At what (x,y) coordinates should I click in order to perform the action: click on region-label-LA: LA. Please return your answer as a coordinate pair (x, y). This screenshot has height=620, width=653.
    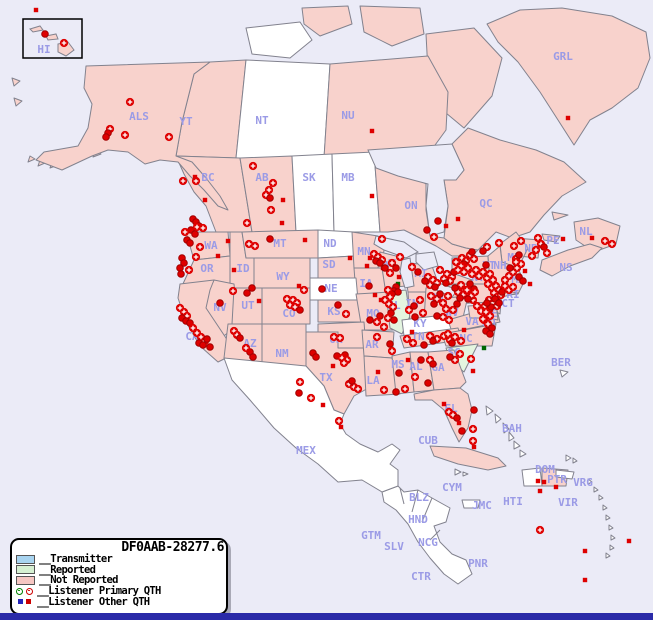
    Looking at the image, I should click on (373, 380).